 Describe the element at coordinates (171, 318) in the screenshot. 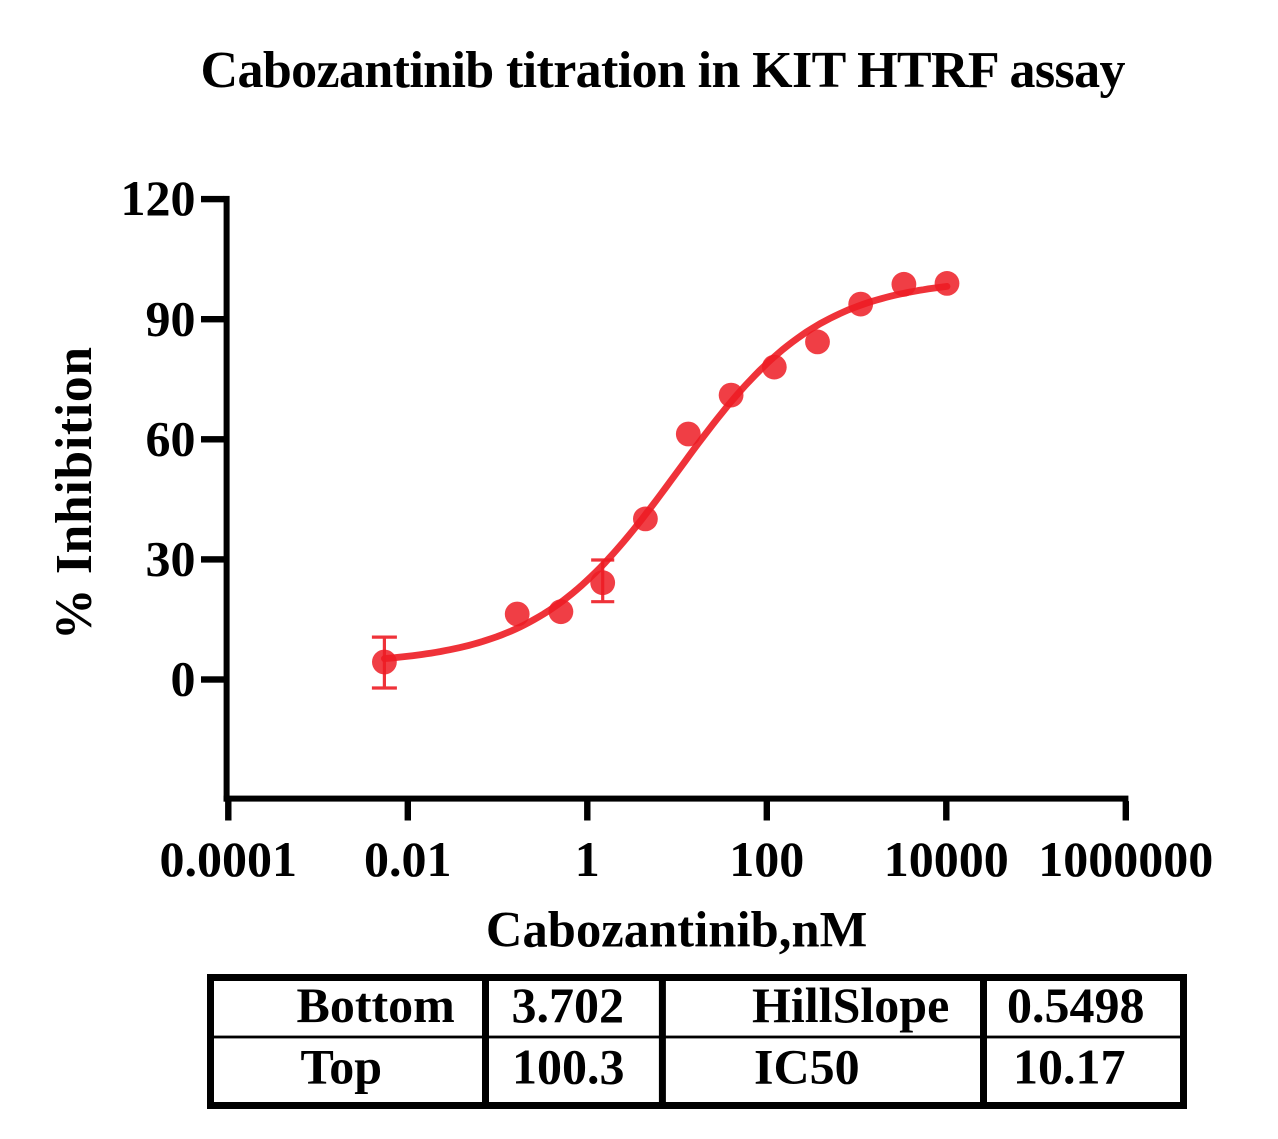

I see `svg-text: 90` at that location.